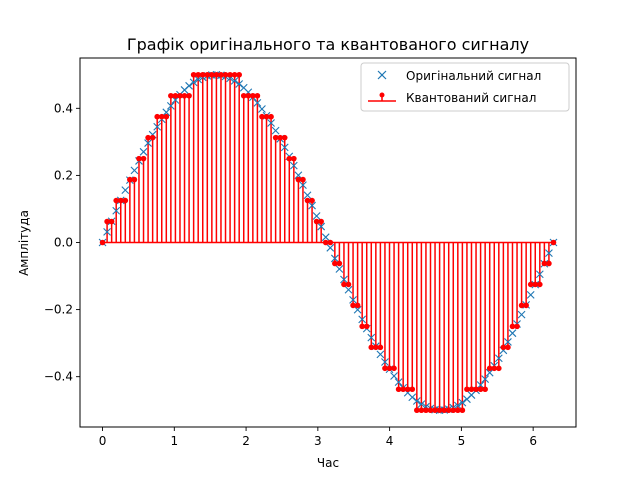 The width and height of the screenshot is (640, 480). What do you see at coordinates (58, 310) in the screenshot?
I see `y-tick-label: −0.2` at bounding box center [58, 310].